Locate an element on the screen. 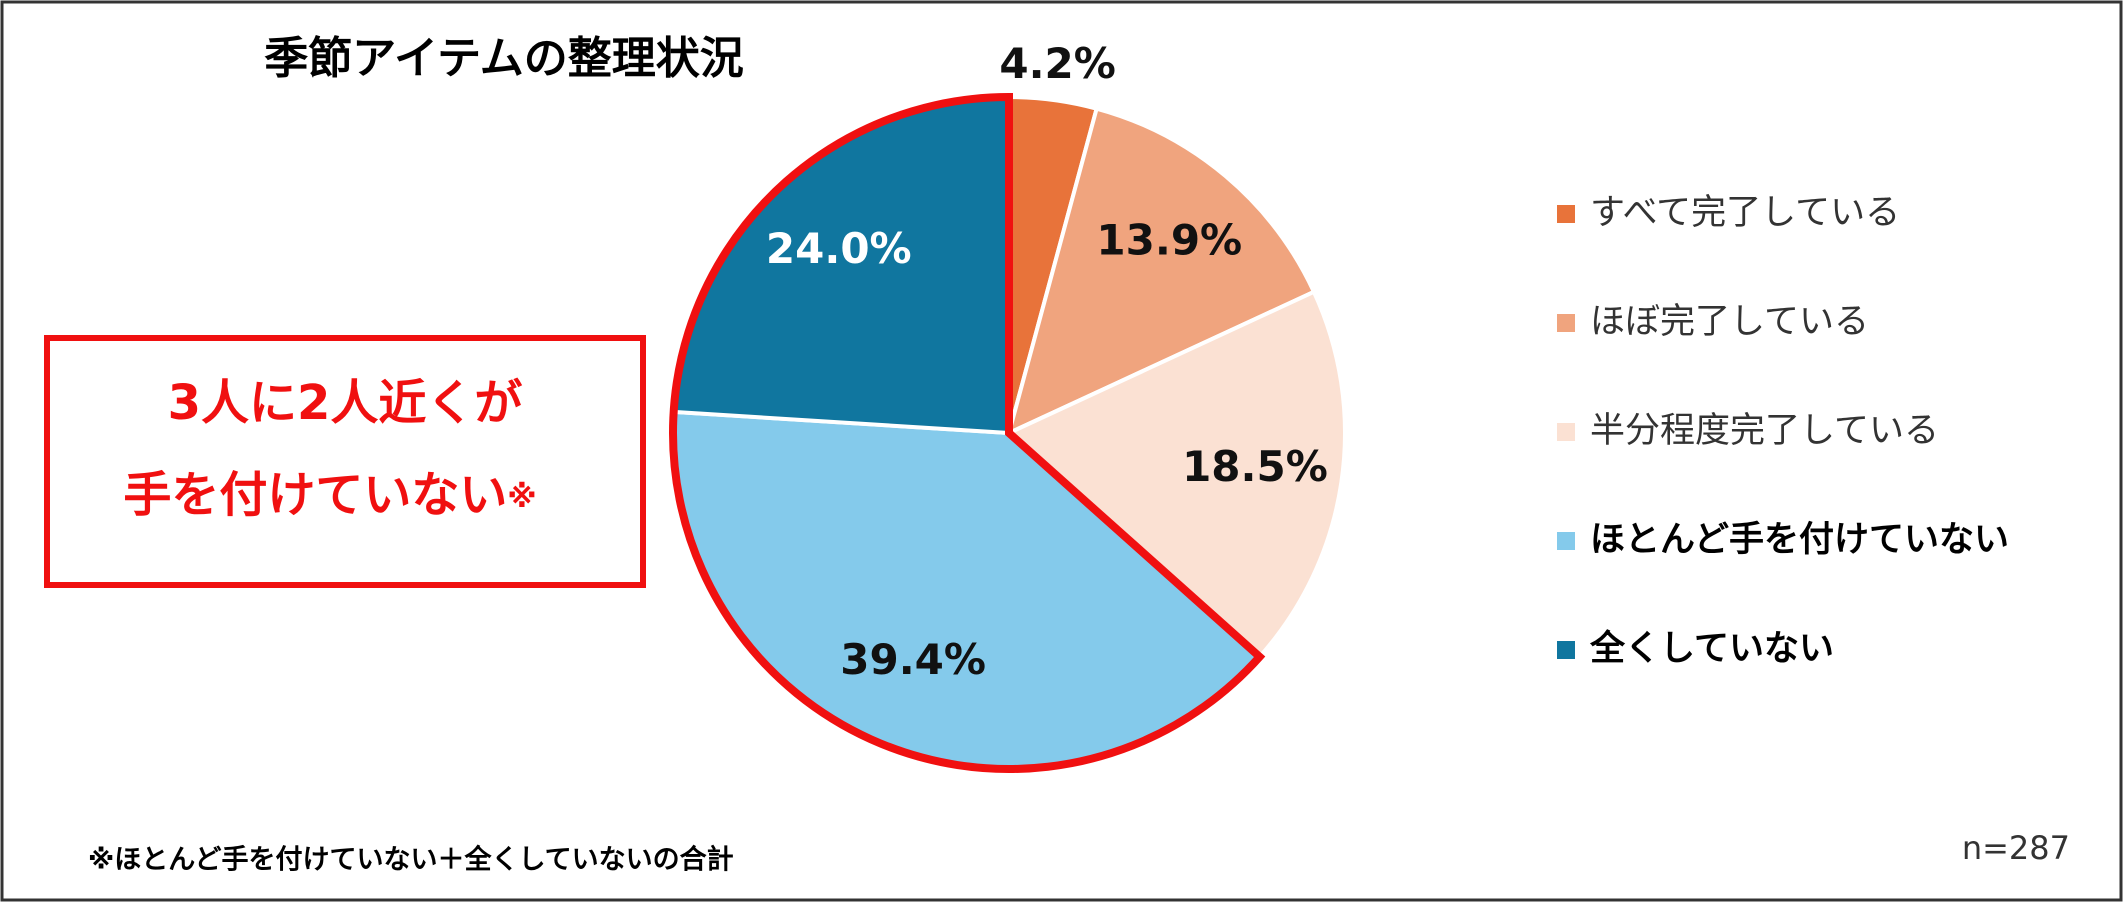 This screenshot has height=902, width=2123. callout-mark: ※ is located at coordinates (521, 497).